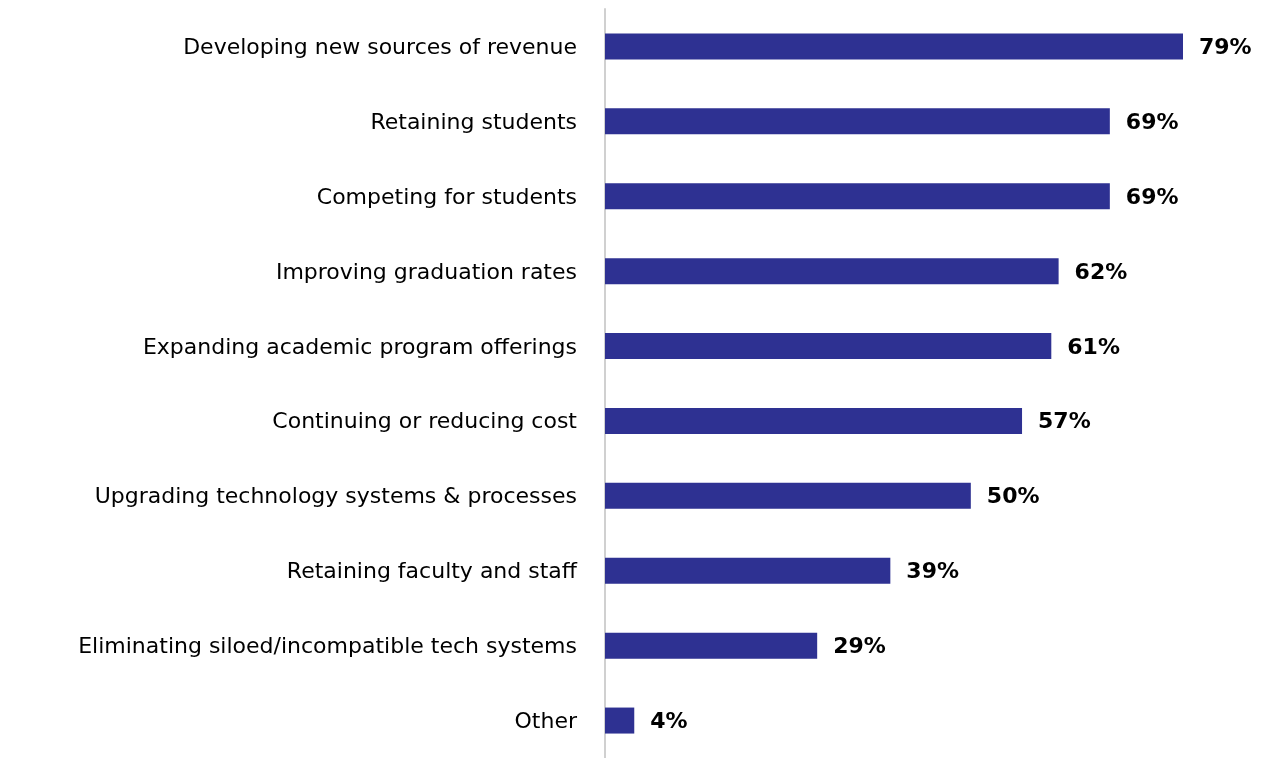  I want to click on data-label: 39%, so click(933, 571).